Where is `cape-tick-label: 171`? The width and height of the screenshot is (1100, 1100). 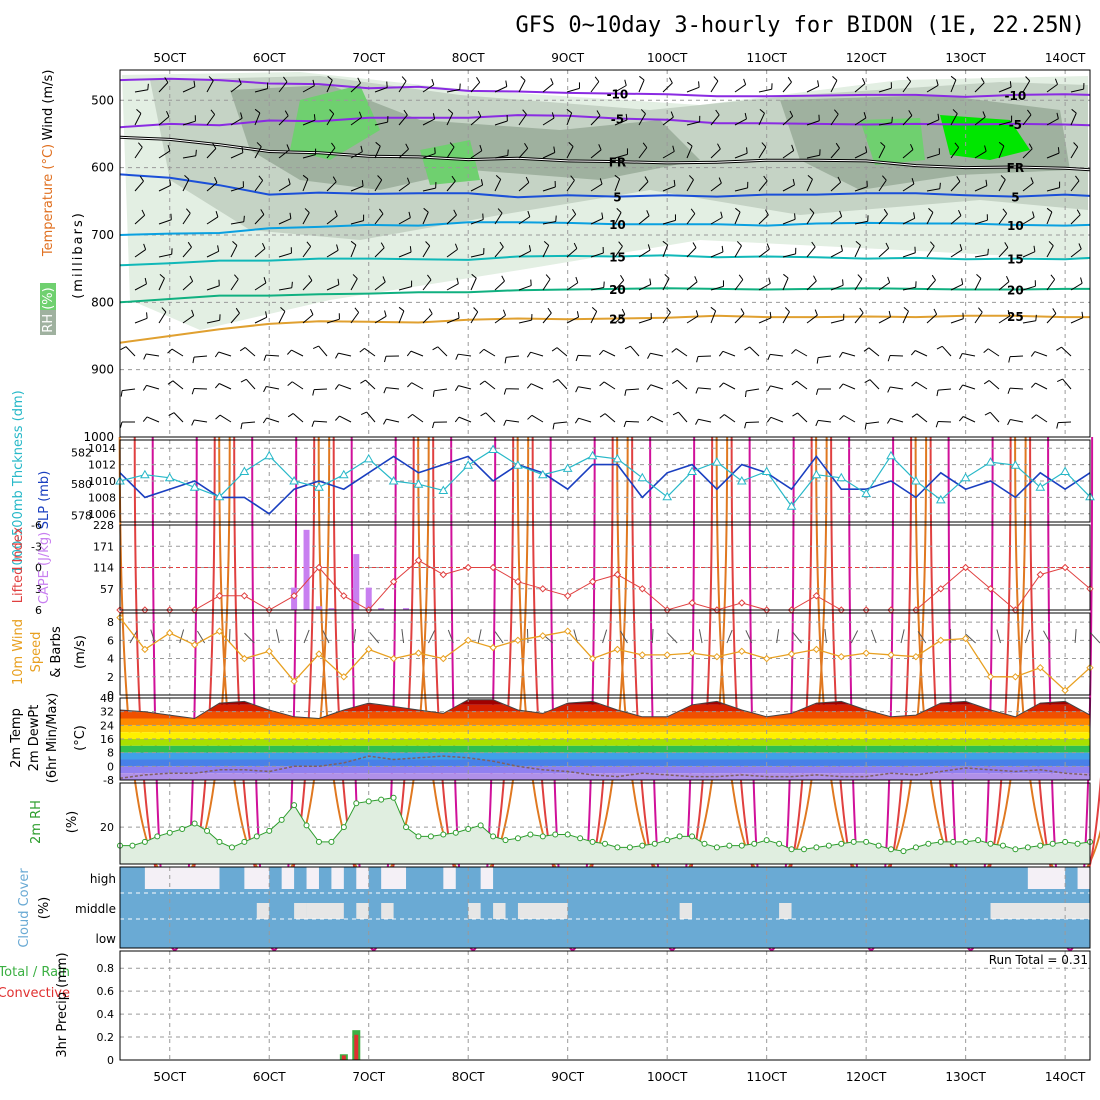 cape-tick-label: 171 is located at coordinates (103, 546).